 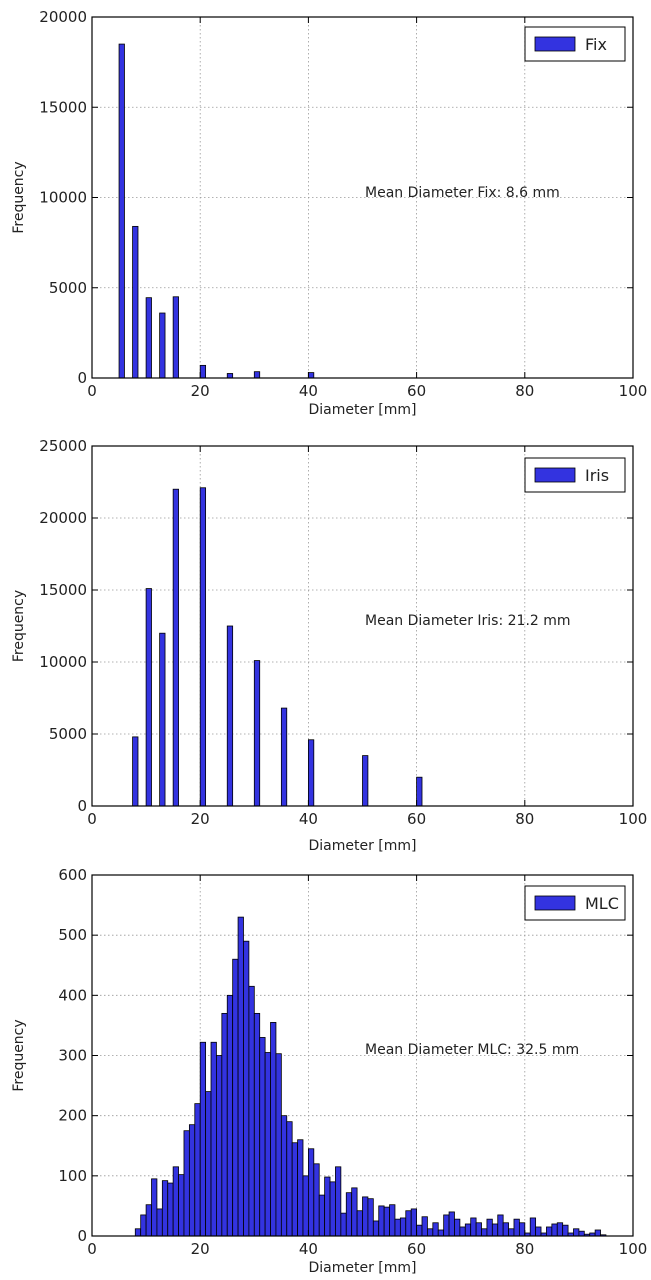 What do you see at coordinates (596, 44) in the screenshot?
I see `legend-label: Fix` at bounding box center [596, 44].